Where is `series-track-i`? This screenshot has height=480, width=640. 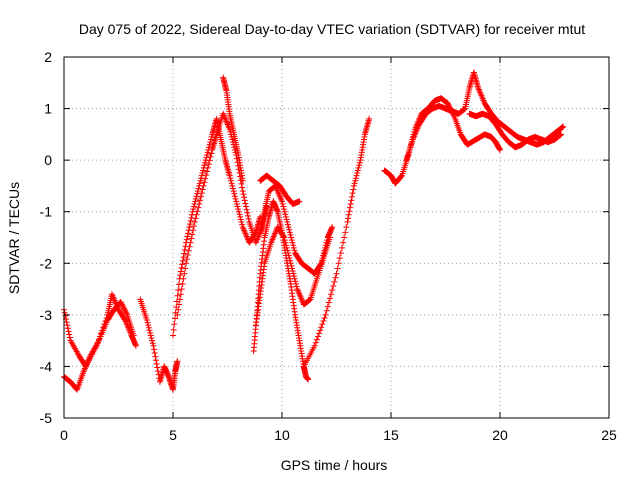 series-track-i is located at coordinates (280, 189).